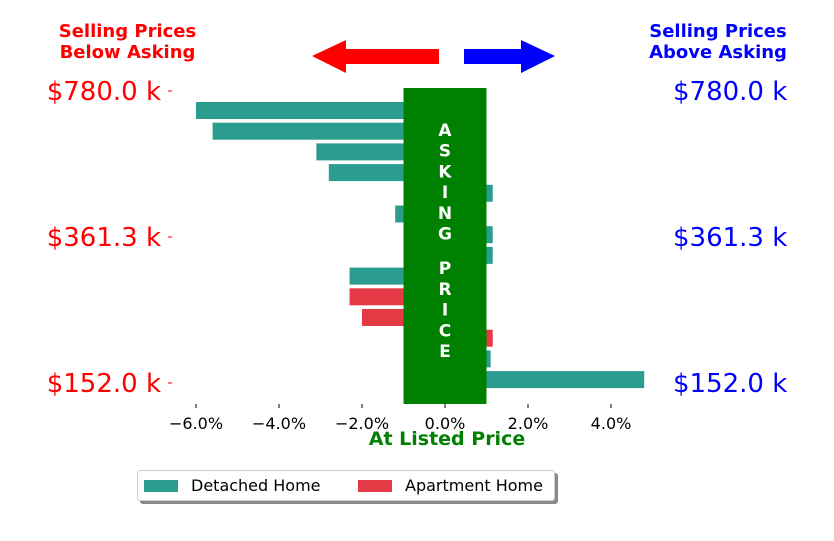 The image size is (834, 541). What do you see at coordinates (375, 56) in the screenshot?
I see `left-arrow-icon` at bounding box center [375, 56].